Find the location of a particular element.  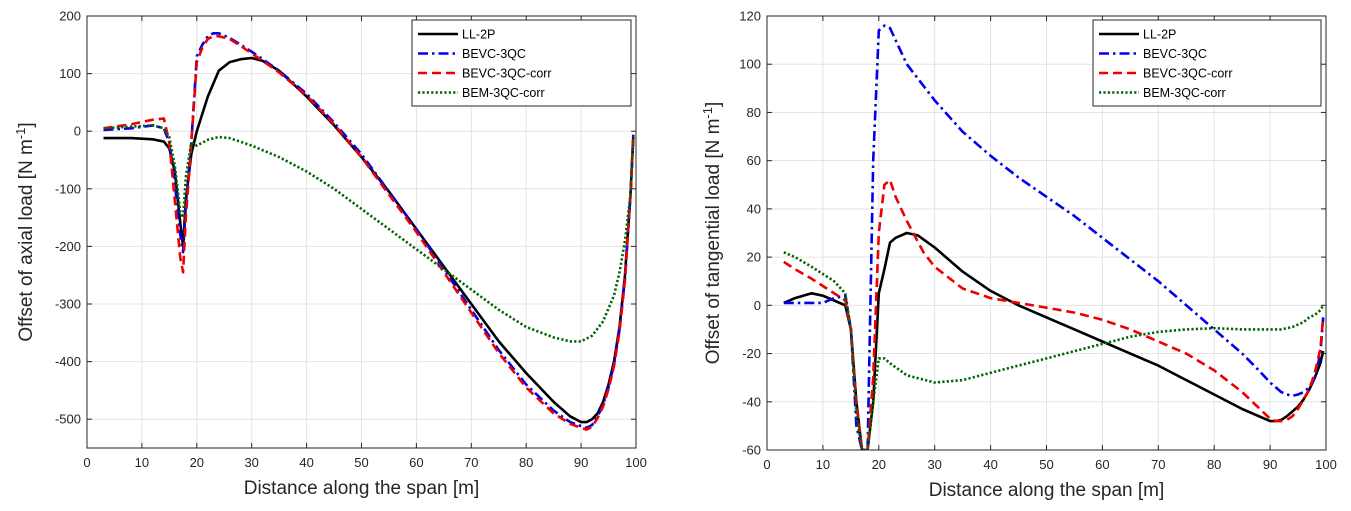

y-tick-label: -200 is located at coordinates (68, 246).